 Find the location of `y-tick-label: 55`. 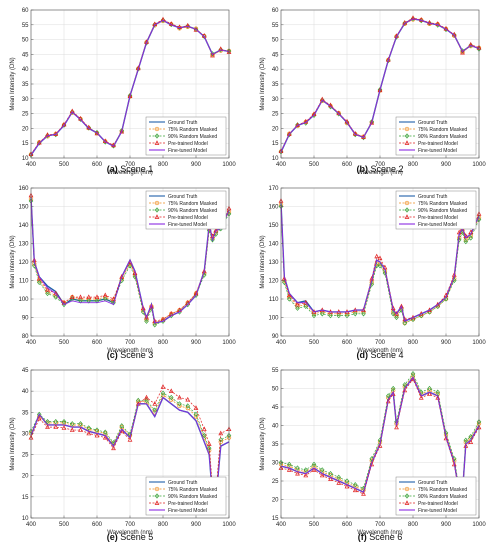

y-tick-label: 55 is located at coordinates (275, 371).